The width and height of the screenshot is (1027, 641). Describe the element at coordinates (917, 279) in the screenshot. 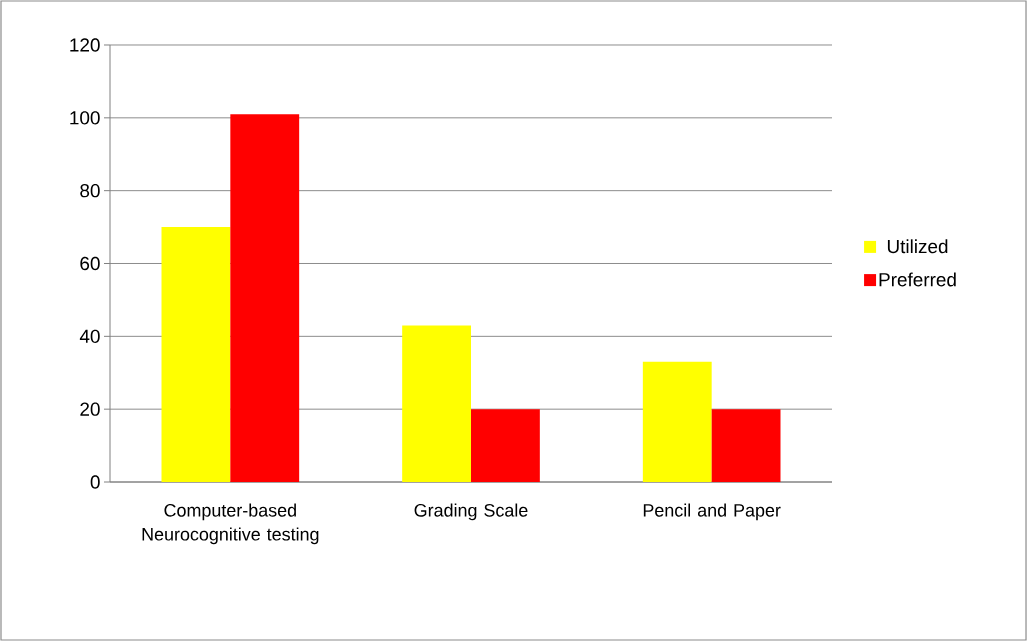

I see `legend-label: Preferred` at that location.